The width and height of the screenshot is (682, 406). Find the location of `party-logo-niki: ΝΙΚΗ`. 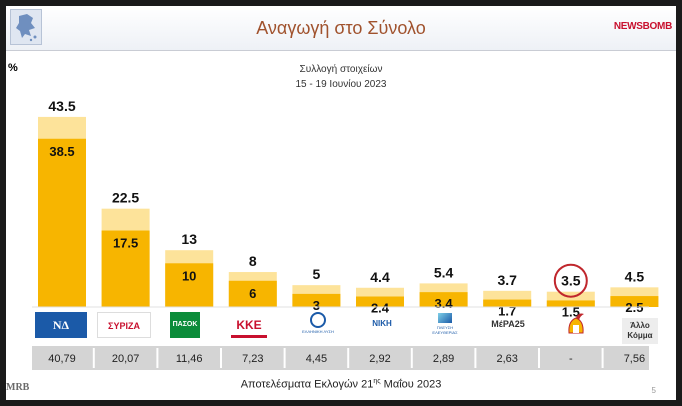

party-logo-niki: ΝΙΚΗ is located at coordinates (382, 323).